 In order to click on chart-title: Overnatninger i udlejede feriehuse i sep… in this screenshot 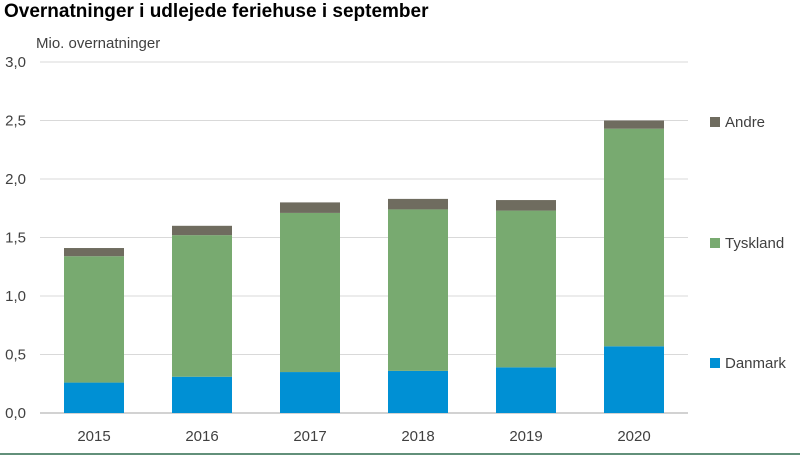, I will do `click(216, 11)`.